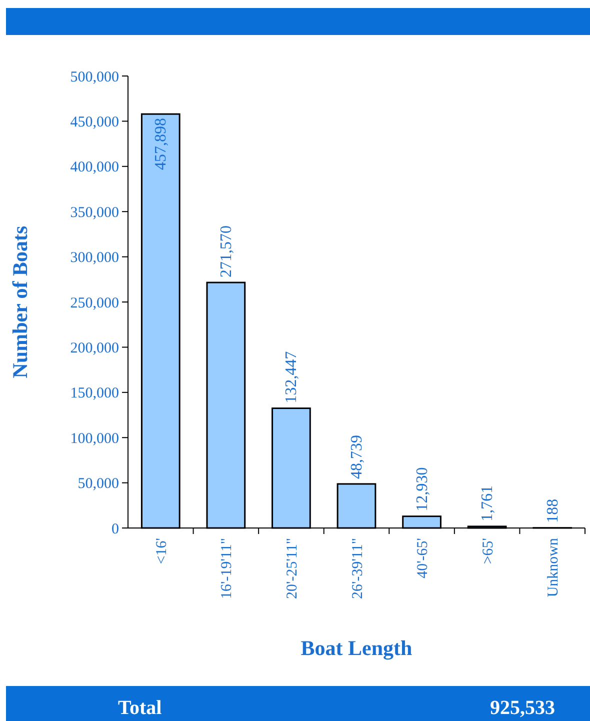  I want to click on y-tick-label: 300,000, so click(94, 258).